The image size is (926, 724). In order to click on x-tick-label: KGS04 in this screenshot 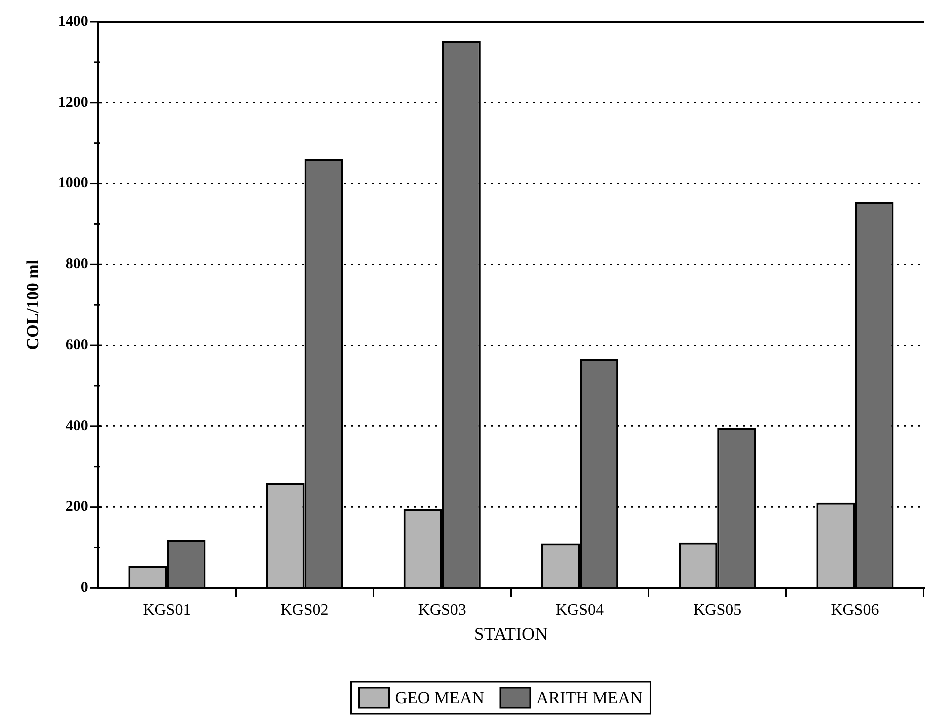, I will do `click(580, 611)`.